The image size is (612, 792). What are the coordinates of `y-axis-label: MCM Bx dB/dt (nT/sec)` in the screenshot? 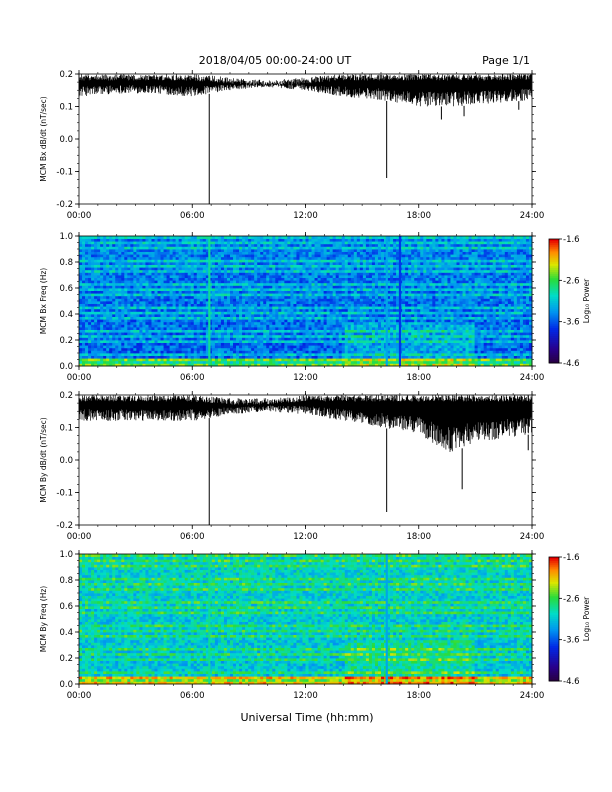 It's located at (43, 138).